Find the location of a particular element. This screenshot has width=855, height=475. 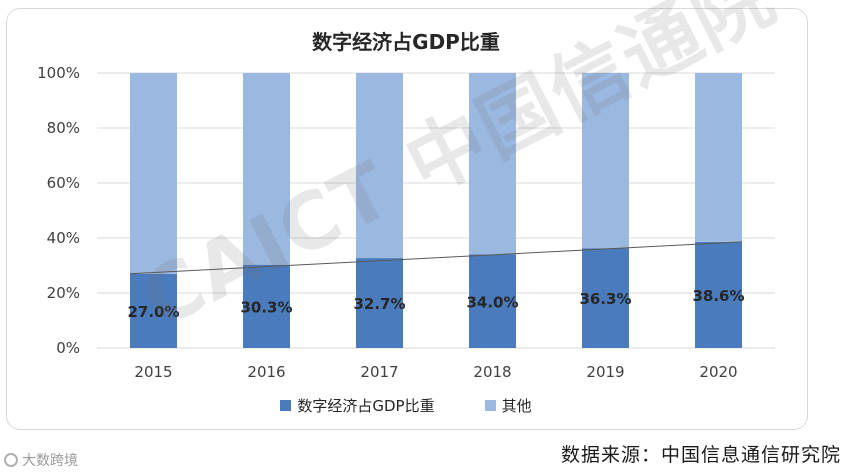

x-tick-label: 2016 is located at coordinates (266, 372).